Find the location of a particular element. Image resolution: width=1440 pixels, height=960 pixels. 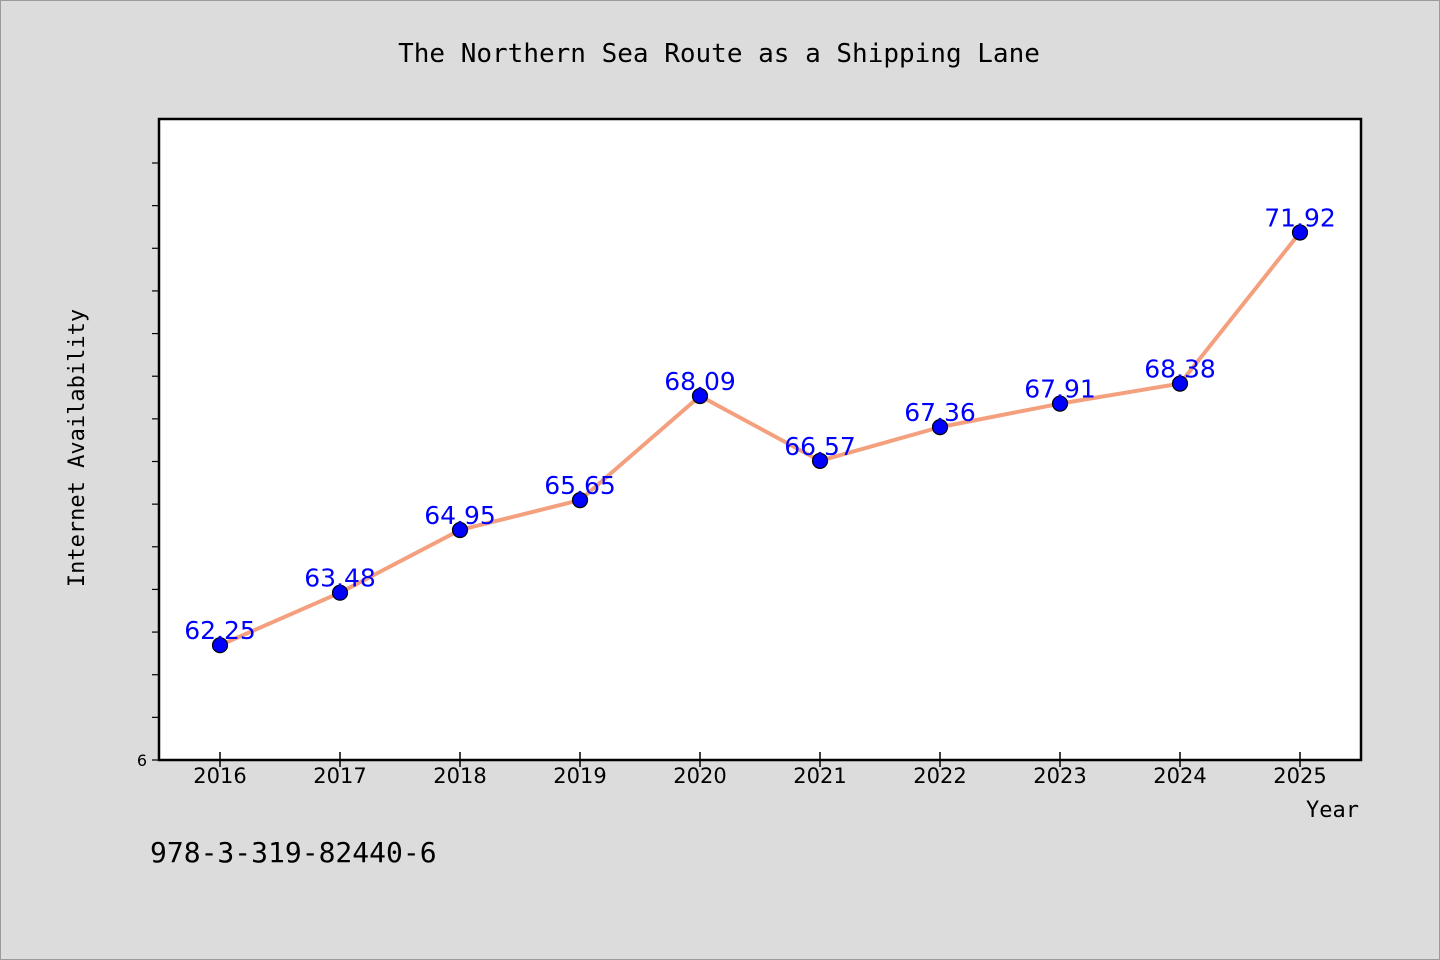

data-label-2024: 68.38 is located at coordinates (1180, 369).